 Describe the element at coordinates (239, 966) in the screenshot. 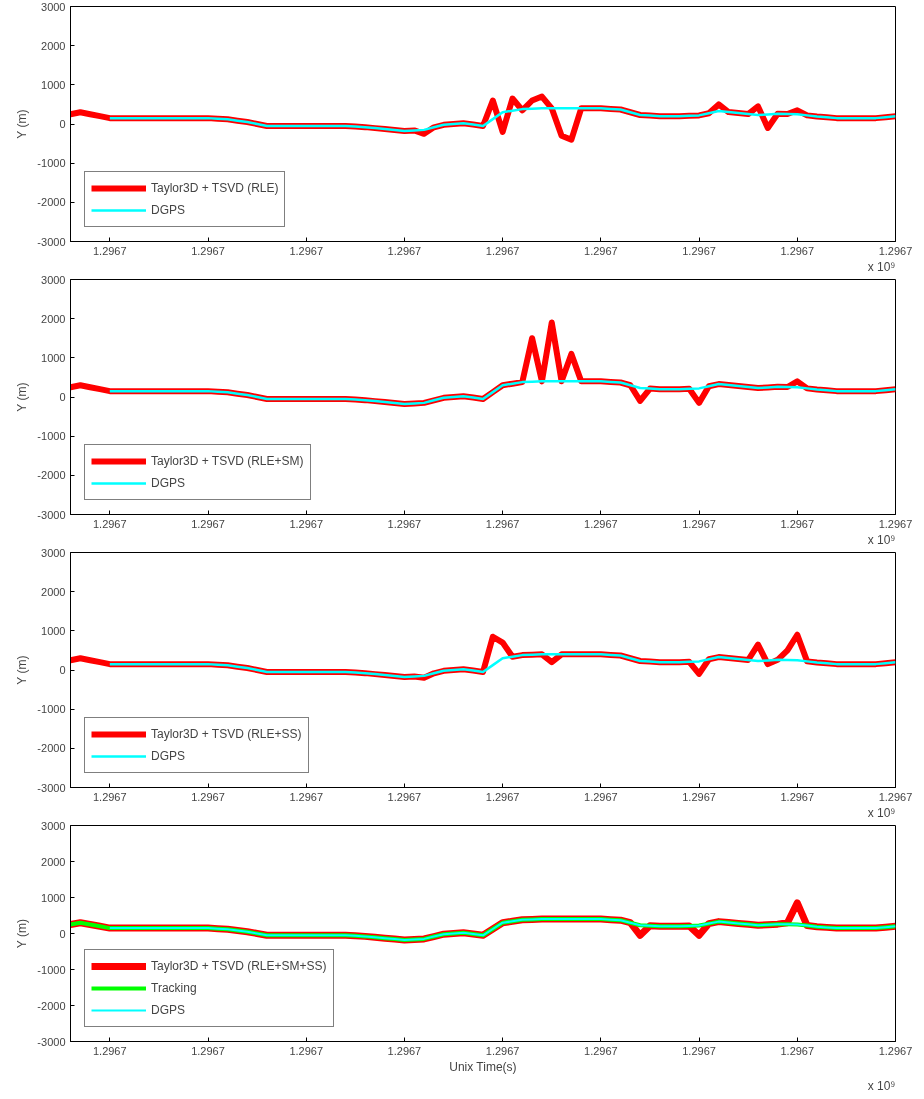

I see `legend-label: Taylor3D + TSVD (RLE+SM+SS)` at that location.